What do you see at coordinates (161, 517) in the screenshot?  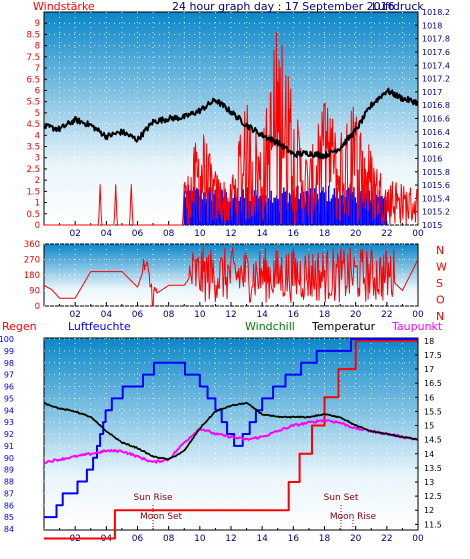 I see `moon-set-label: Moon Set` at bounding box center [161, 517].